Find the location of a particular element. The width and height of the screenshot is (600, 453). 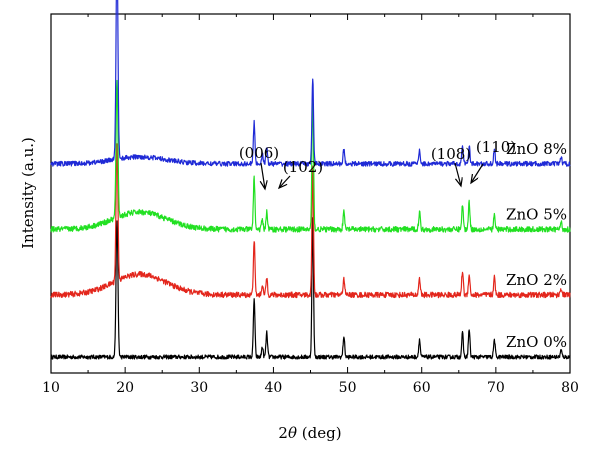

series-labels: ZnO 0% ZnO 2% ZnO 5% ZnO 8% is located at coordinates (536, 245).